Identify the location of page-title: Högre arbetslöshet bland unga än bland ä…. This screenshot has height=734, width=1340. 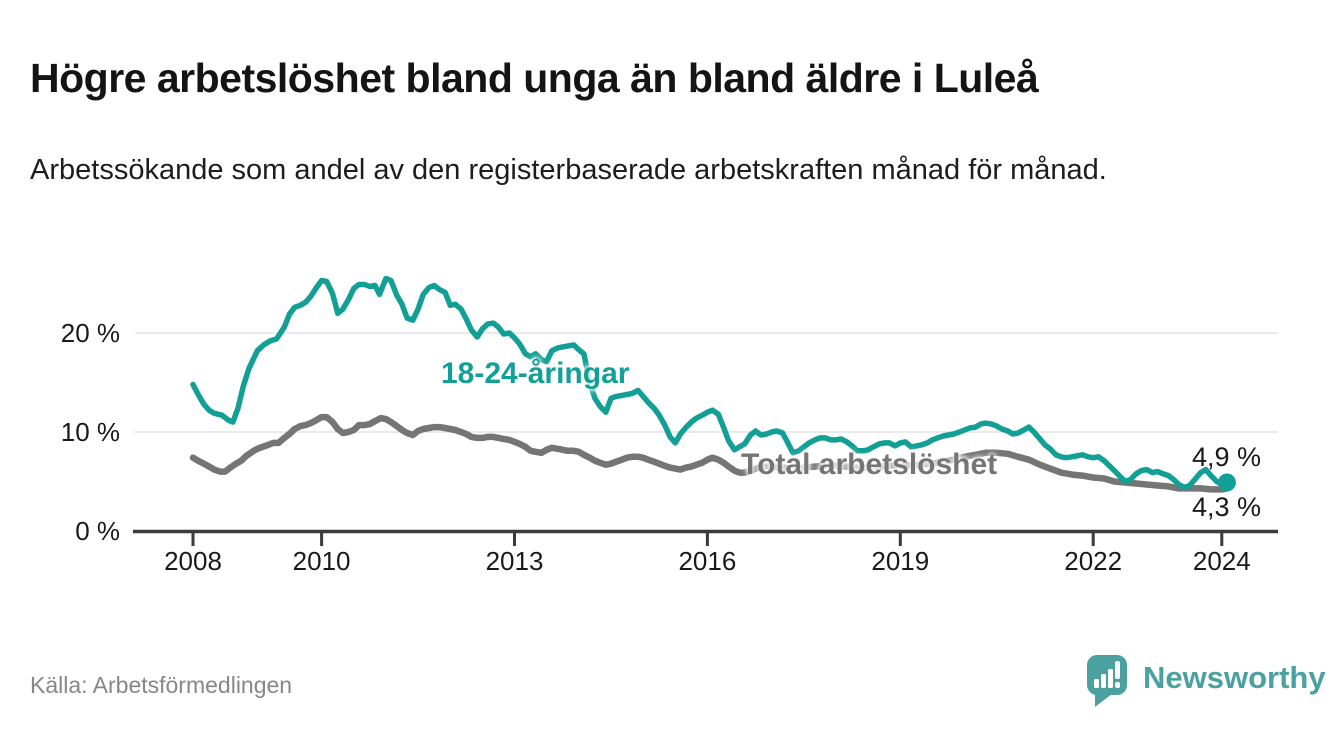
(534, 78).